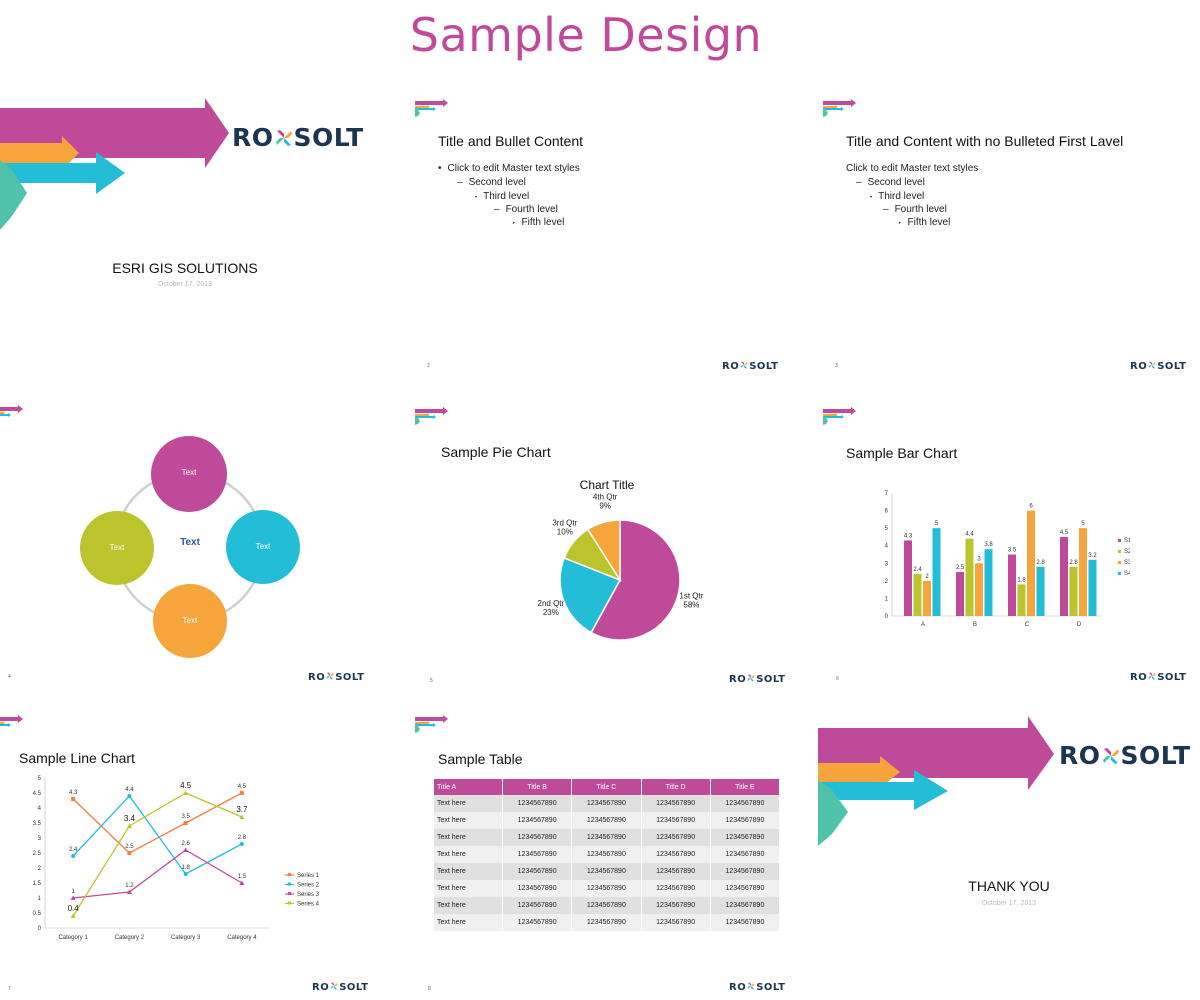  I want to click on slide-1-heading: ESRI GIS SOLUTIONS, so click(185, 268).